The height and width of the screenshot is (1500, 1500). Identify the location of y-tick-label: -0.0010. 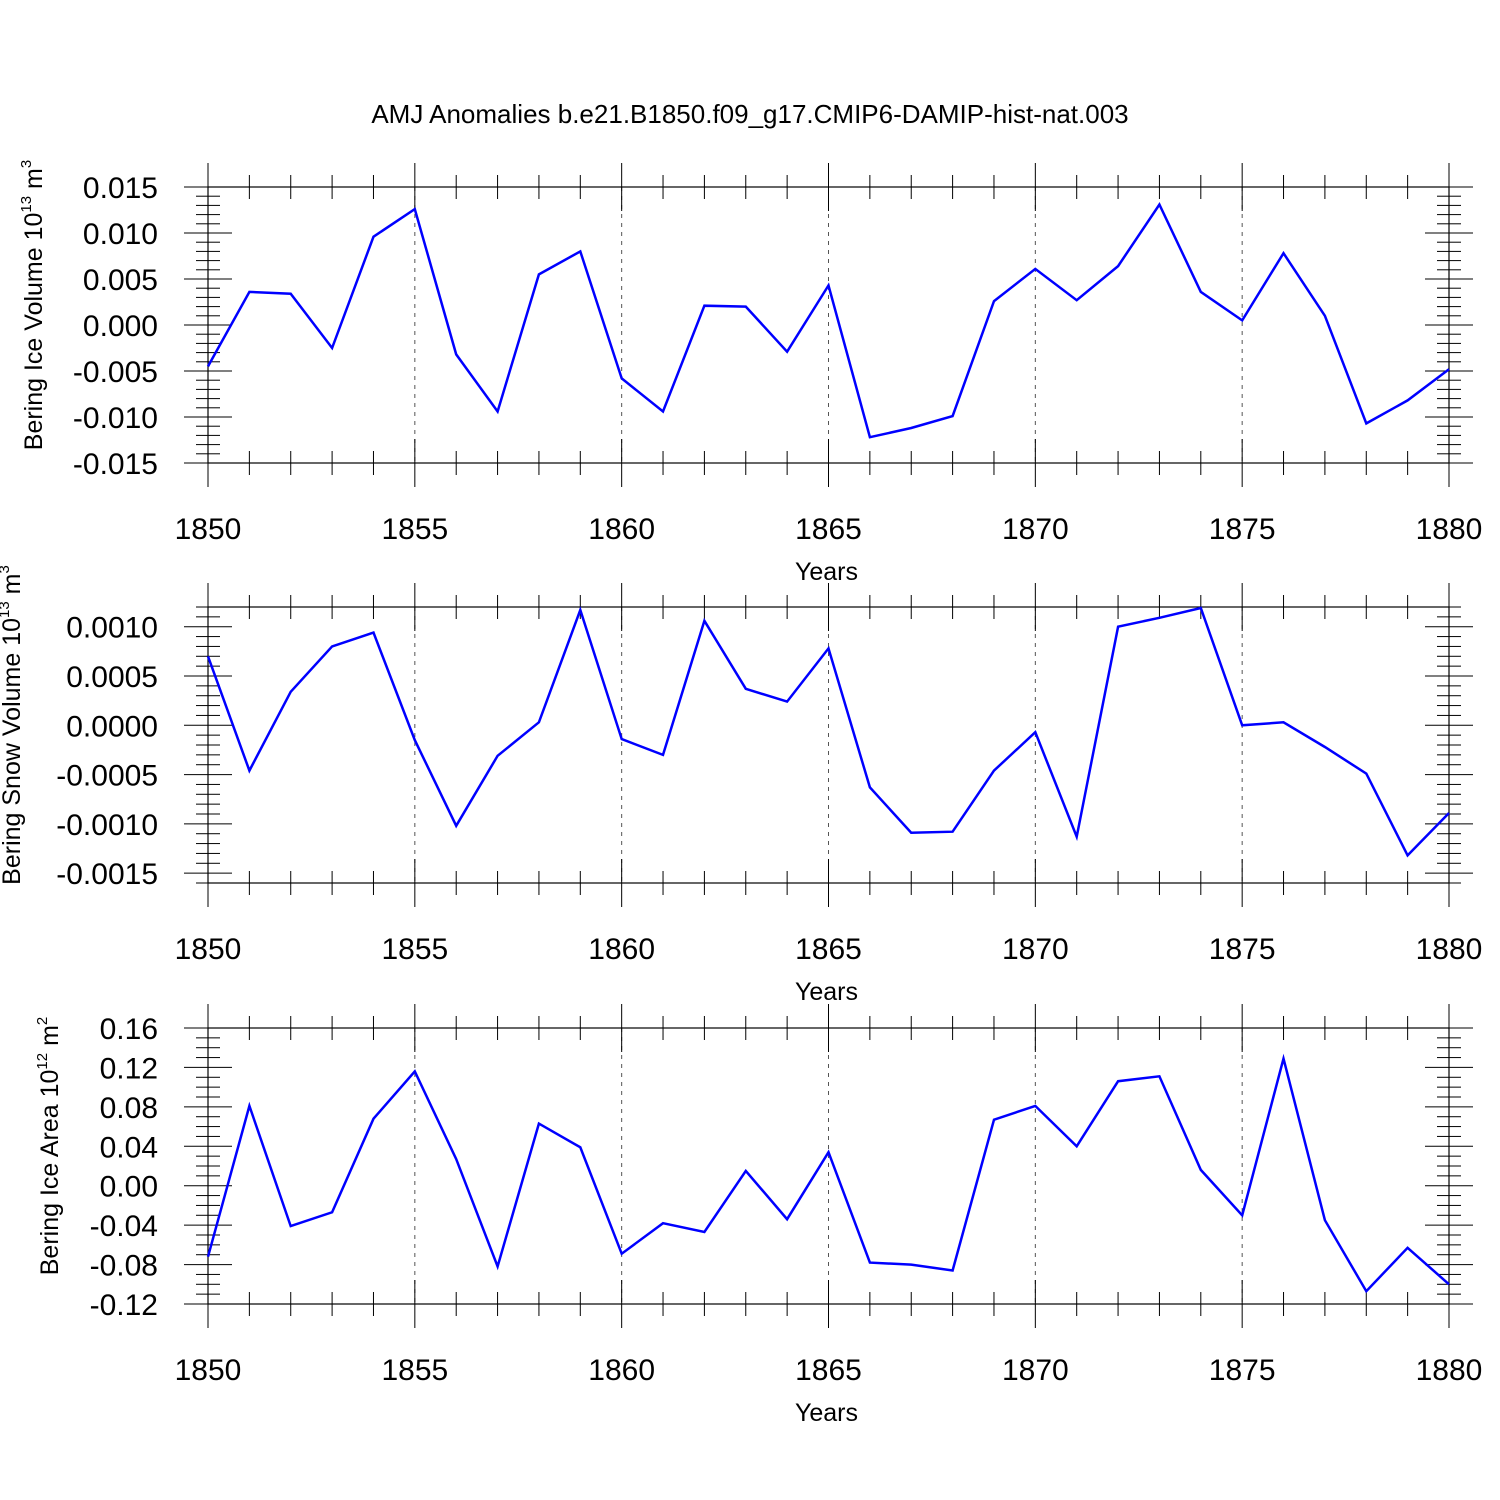
(107, 825).